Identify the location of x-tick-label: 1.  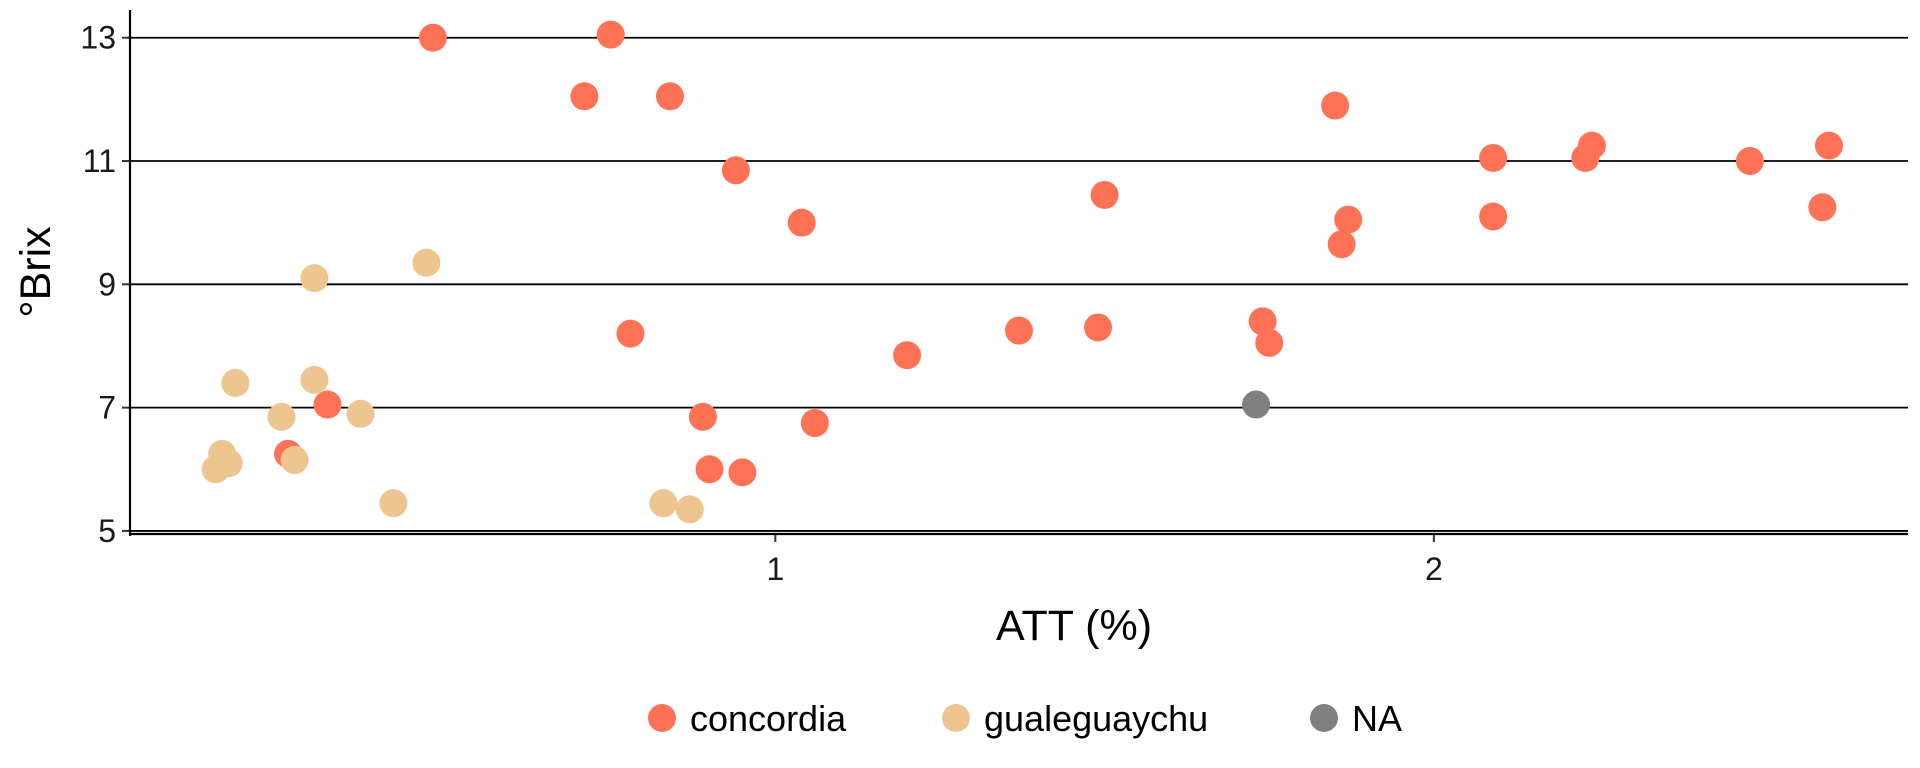
(775, 569).